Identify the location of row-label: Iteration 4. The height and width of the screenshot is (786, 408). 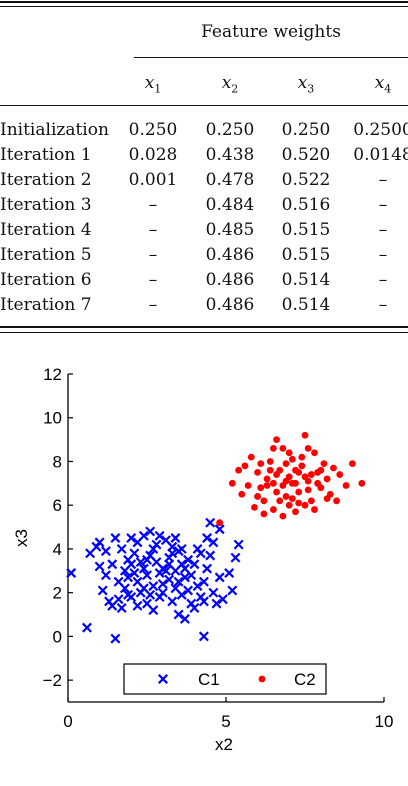
(46, 230).